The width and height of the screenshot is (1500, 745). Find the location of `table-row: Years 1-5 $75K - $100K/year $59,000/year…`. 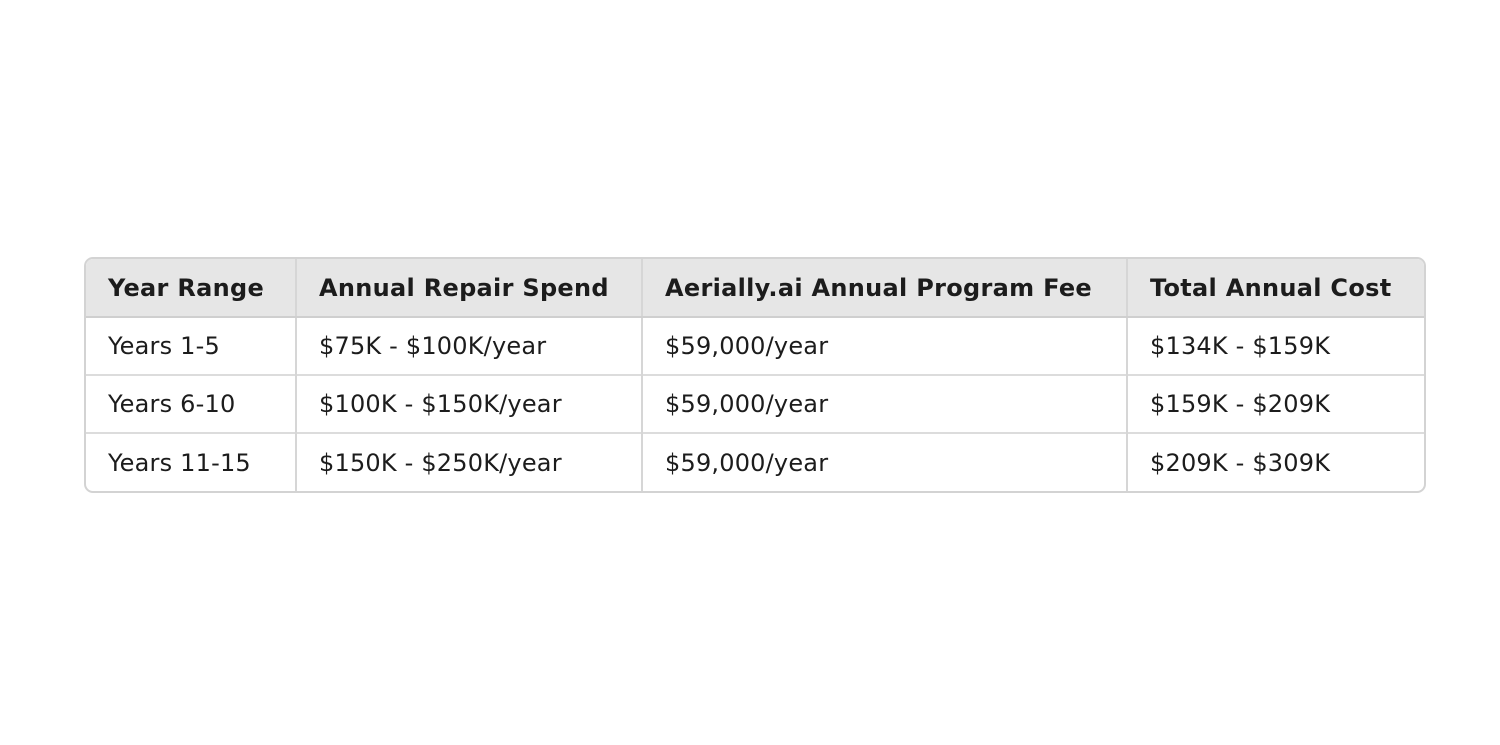

table-row: Years 1-5 $75K - $100K/year $59,000/year… is located at coordinates (755, 346).